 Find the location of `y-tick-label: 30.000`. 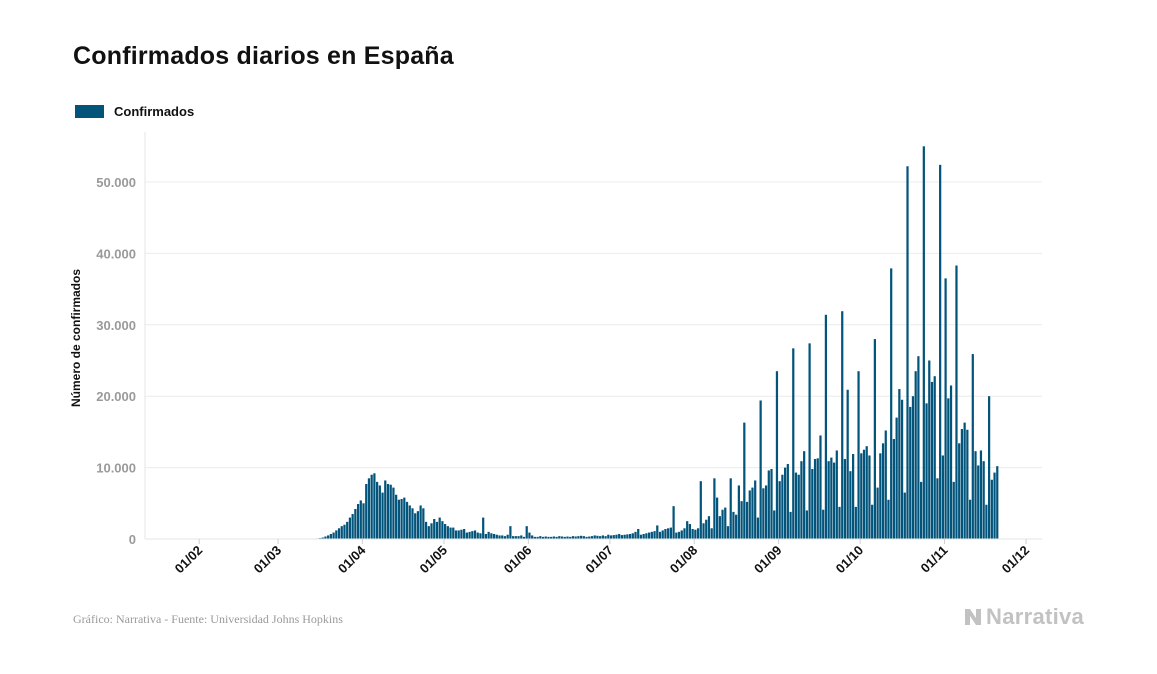

y-tick-label: 30.000 is located at coordinates (116, 325).